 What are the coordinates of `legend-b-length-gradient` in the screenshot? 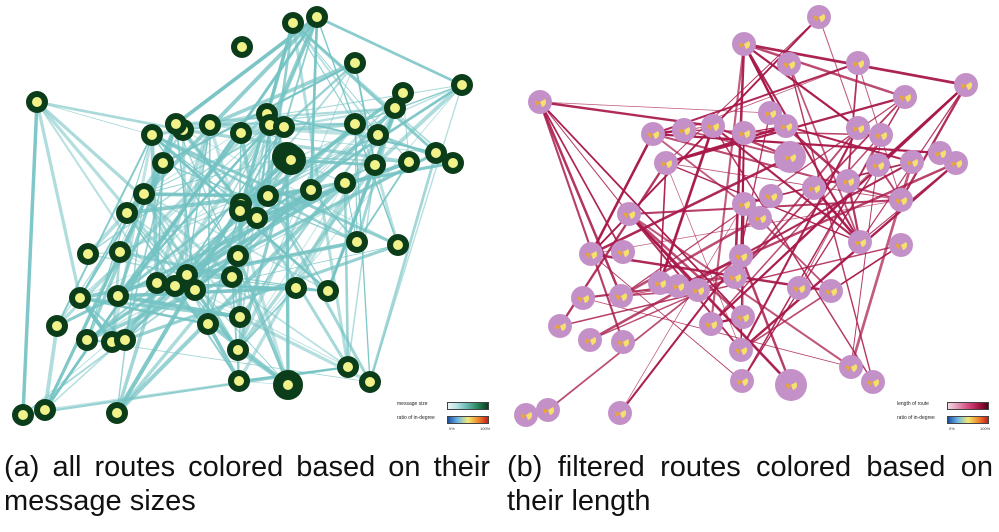 It's located at (968, 406).